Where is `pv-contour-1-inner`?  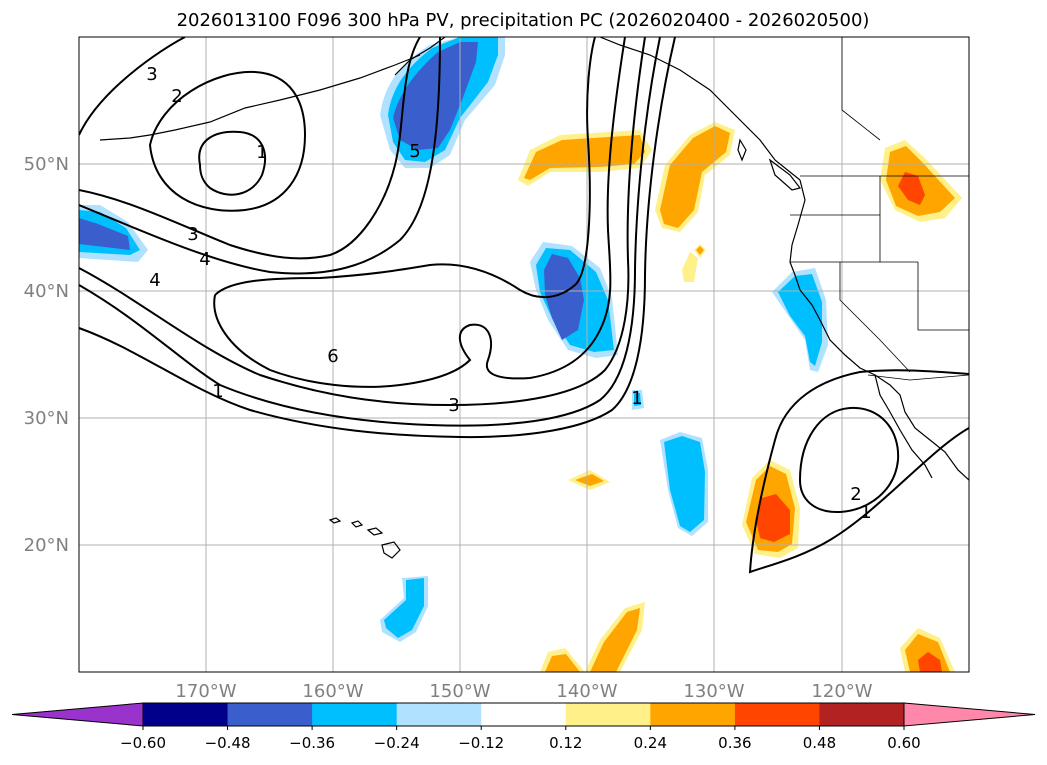 pv-contour-1-inner is located at coordinates (232, 163).